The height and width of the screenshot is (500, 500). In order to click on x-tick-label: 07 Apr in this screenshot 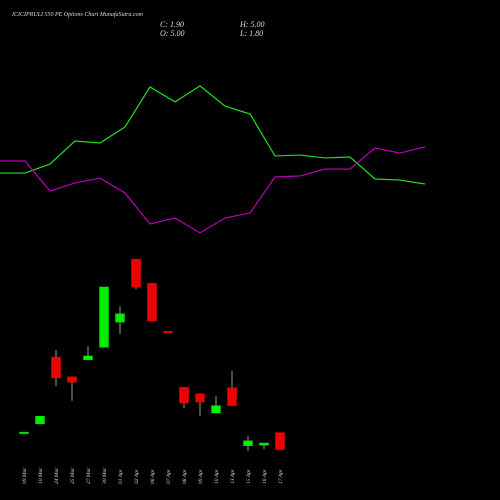, I will do `click(169, 476)`.